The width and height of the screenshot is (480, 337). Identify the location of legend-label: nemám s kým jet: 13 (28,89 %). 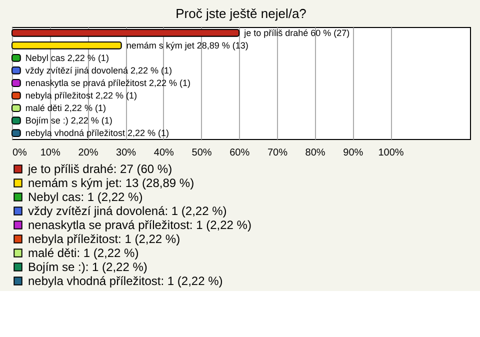
(111, 183).